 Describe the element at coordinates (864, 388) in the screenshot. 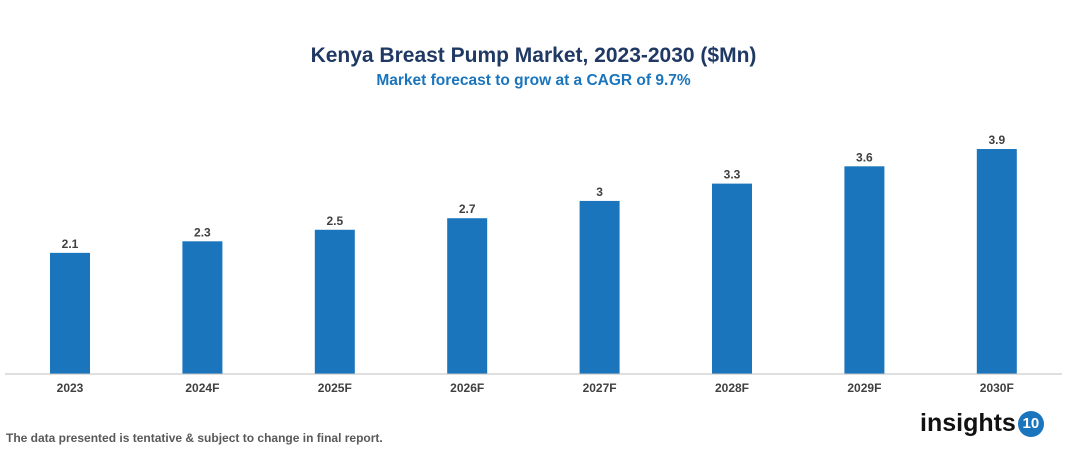

I see `x-tick-label: 2029F` at that location.